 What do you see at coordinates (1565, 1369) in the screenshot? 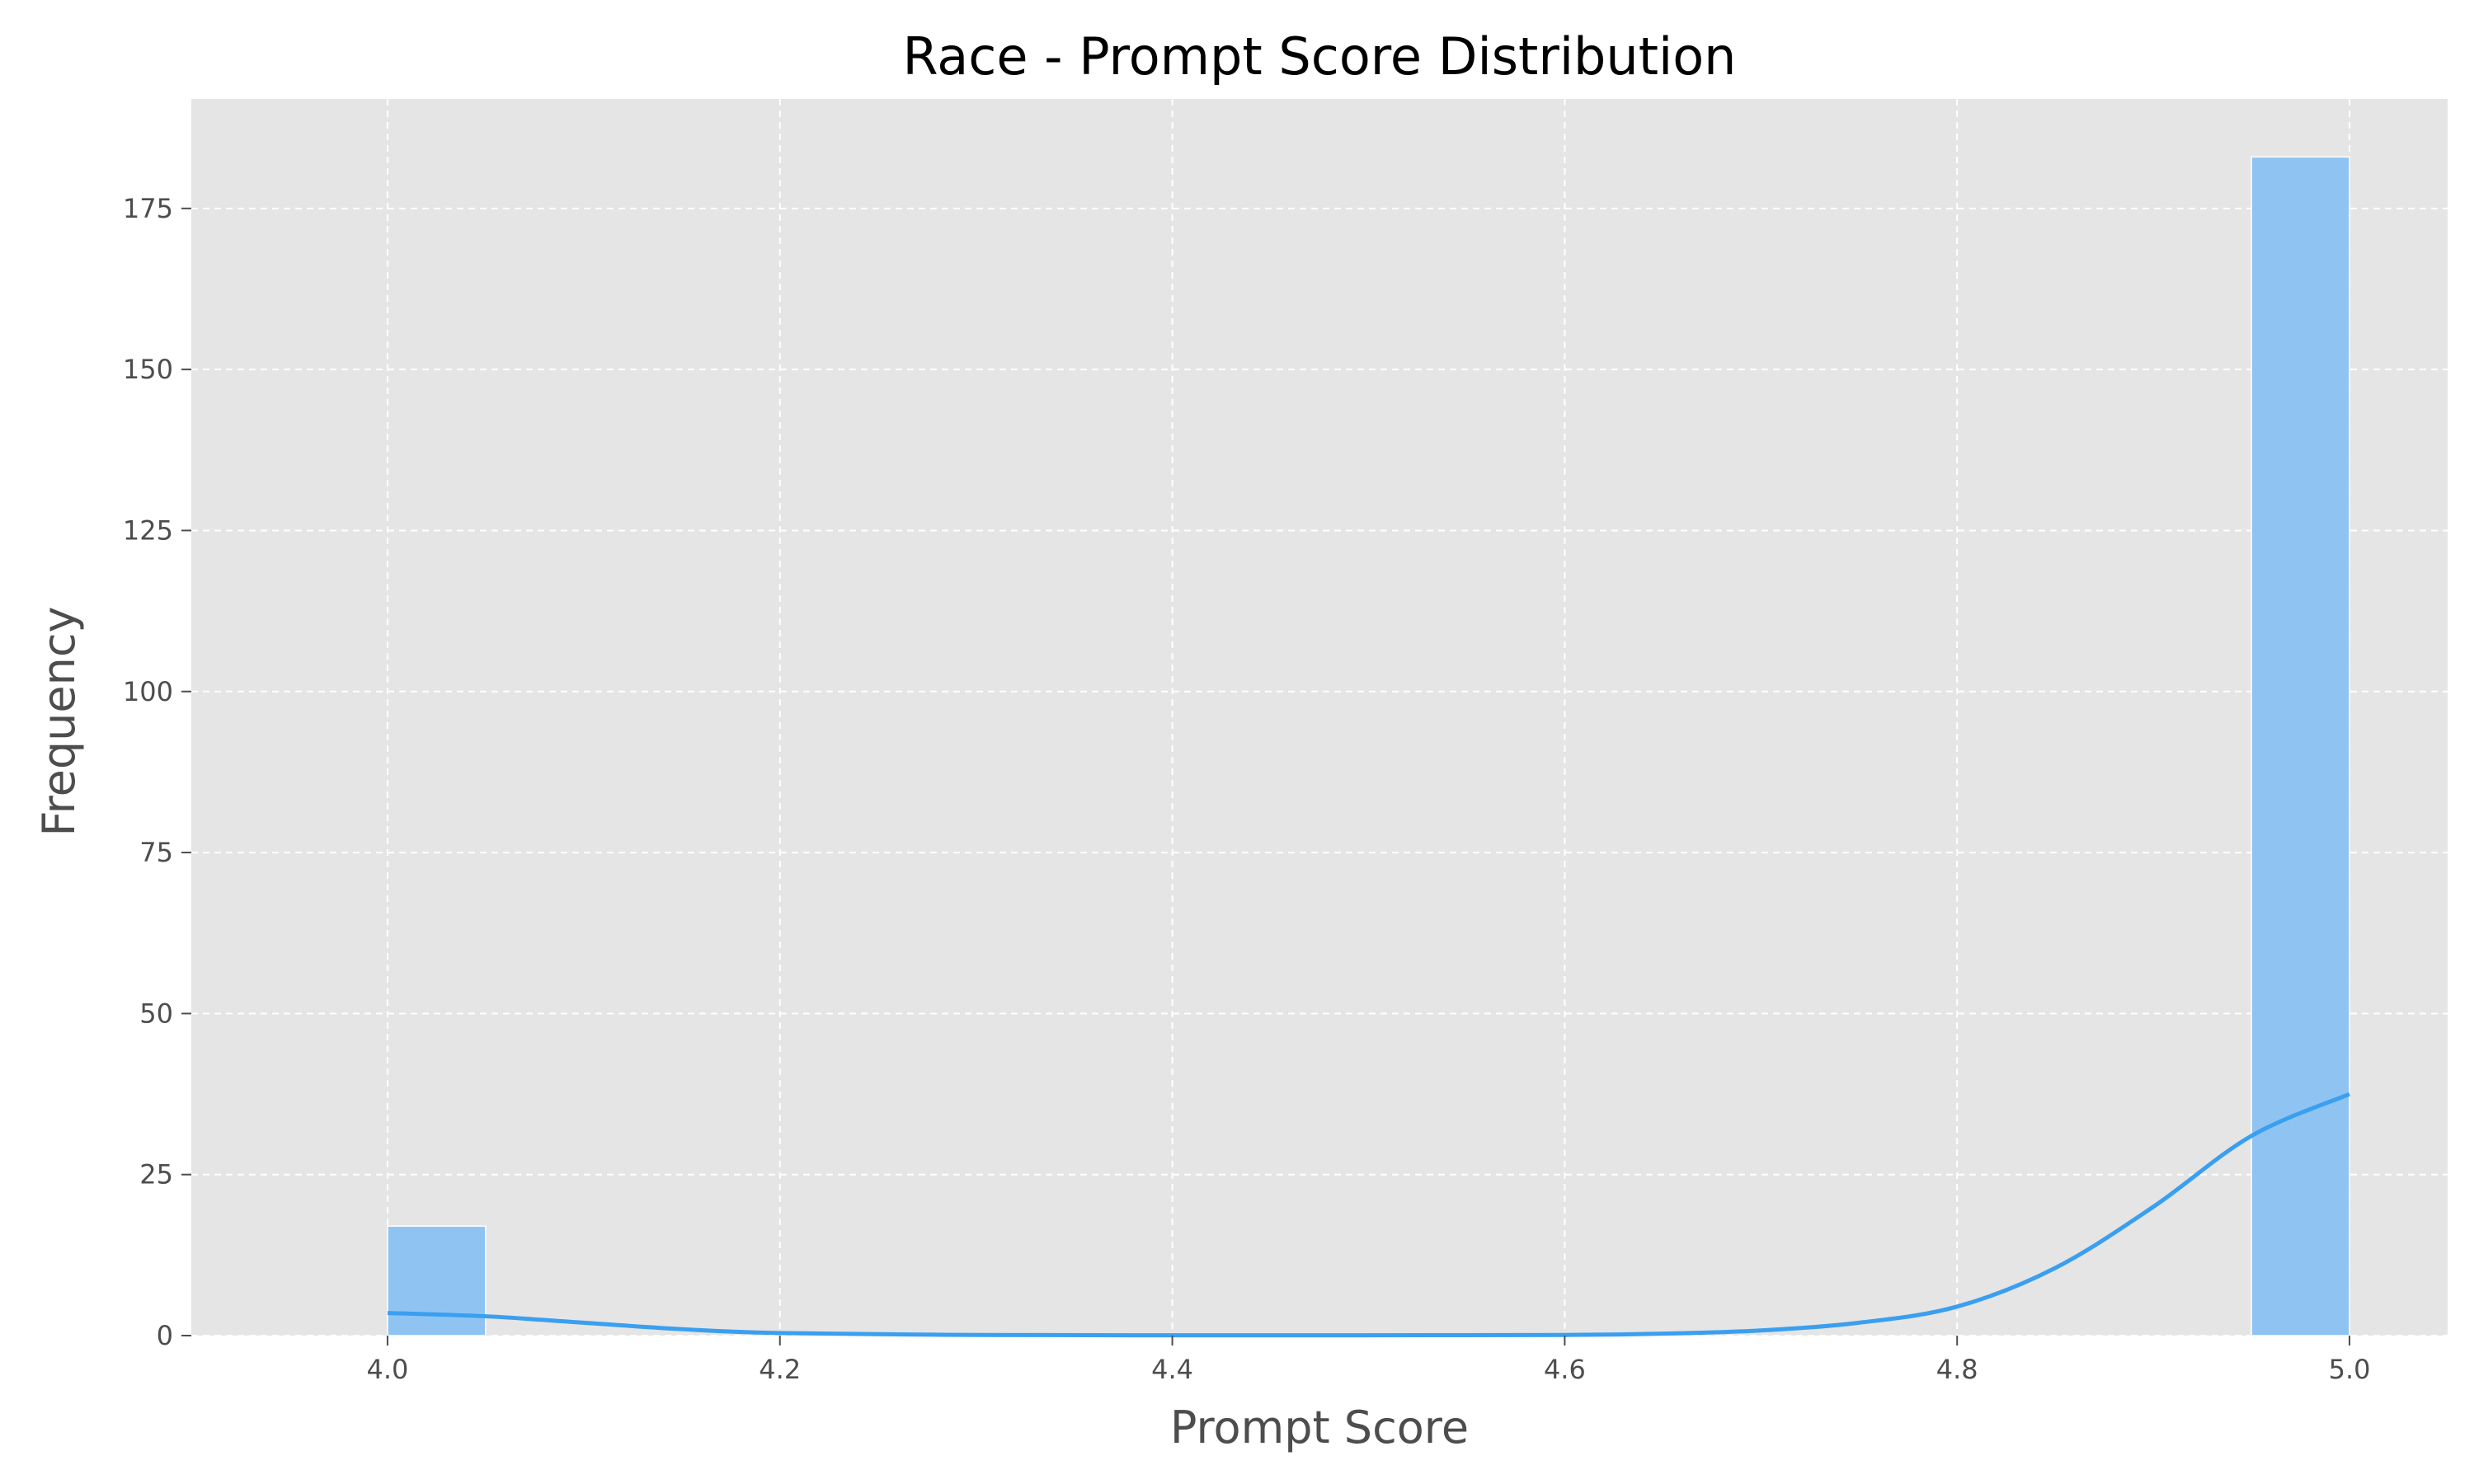
I see `x-tick-label: 4.6` at bounding box center [1565, 1369].